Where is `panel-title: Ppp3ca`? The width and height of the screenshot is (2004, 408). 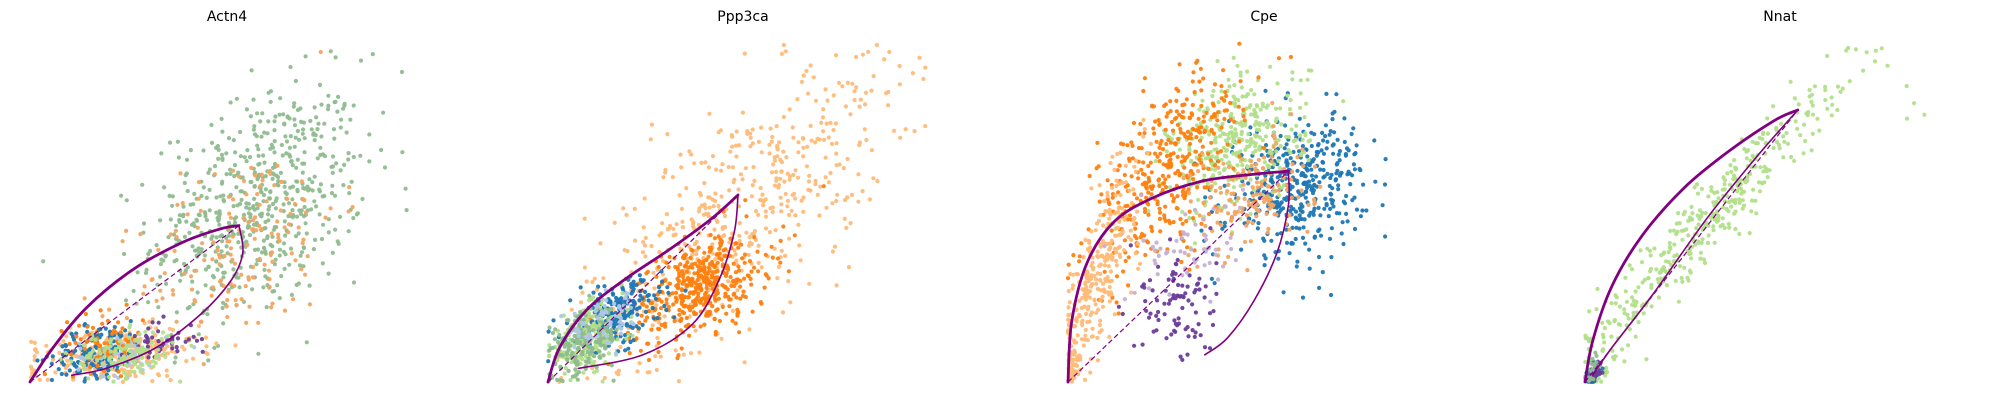 panel-title: Ppp3ca is located at coordinates (742, 17).